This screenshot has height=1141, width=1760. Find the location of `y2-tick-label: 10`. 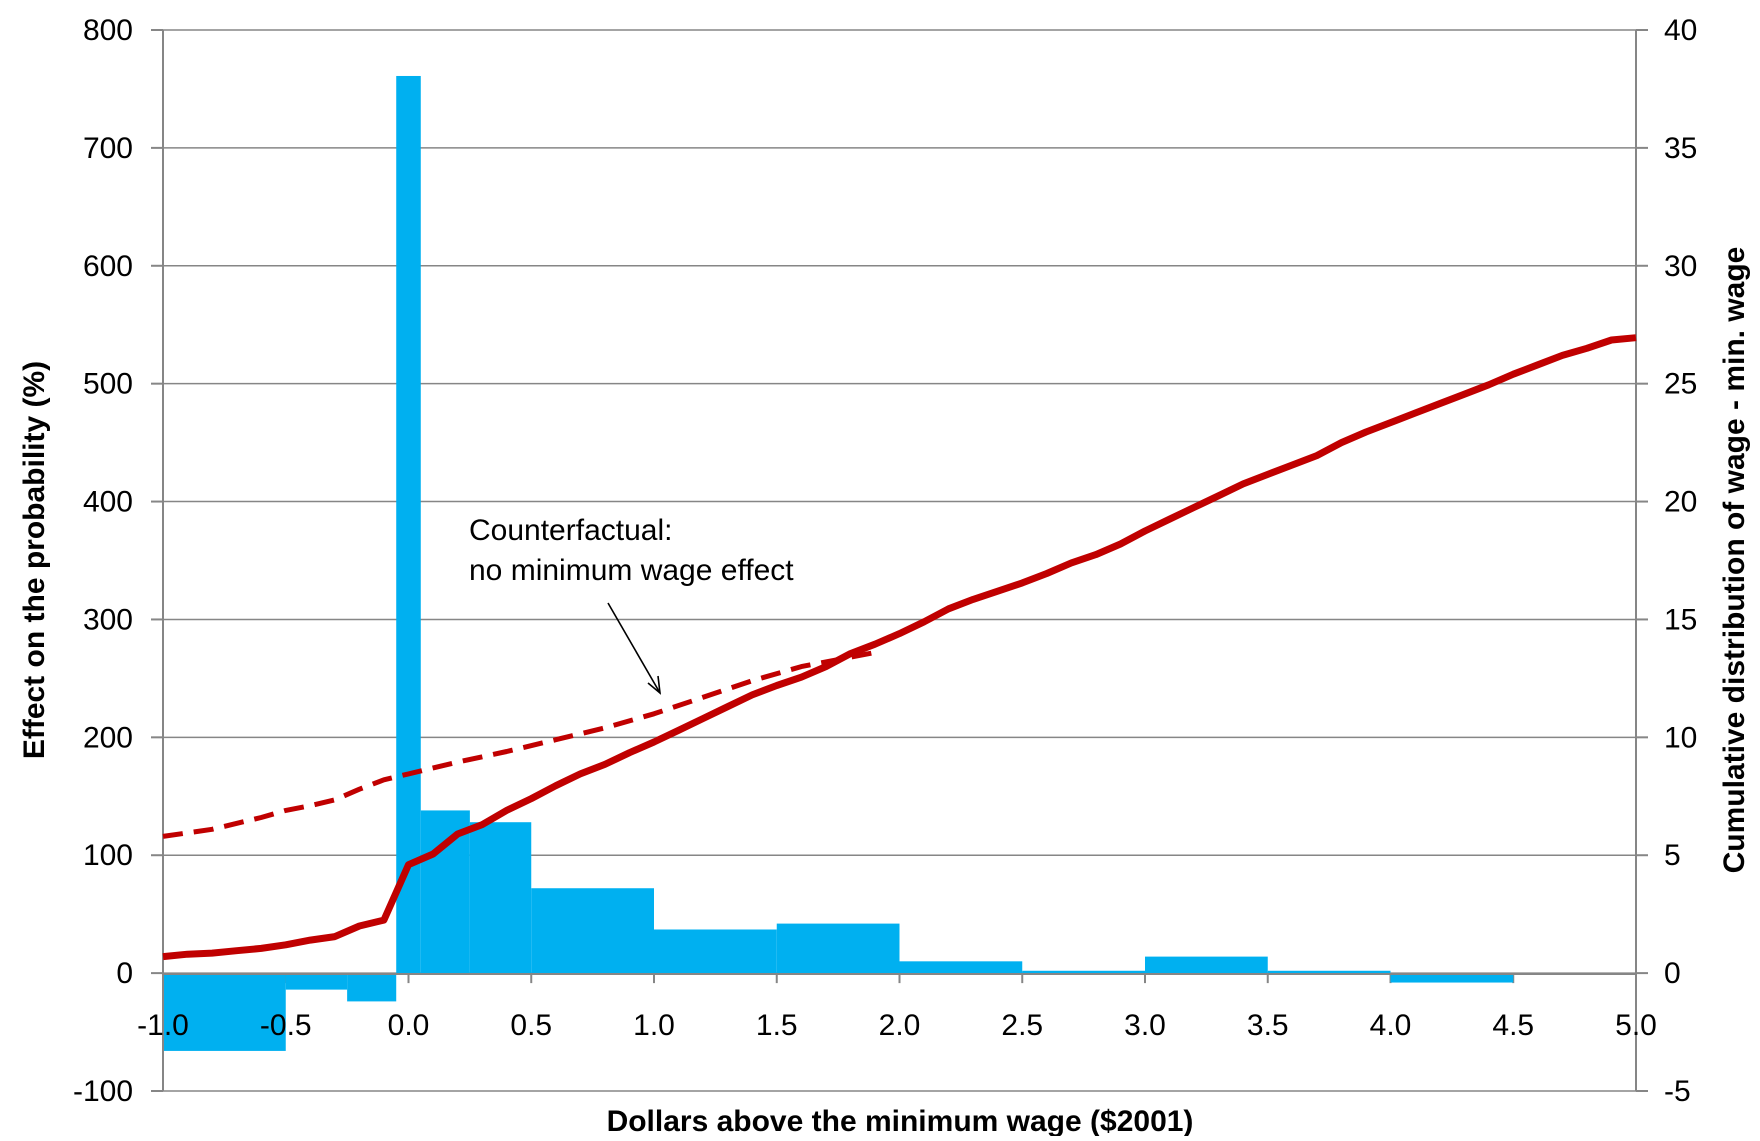

y2-tick-label: 10 is located at coordinates (1680, 737).